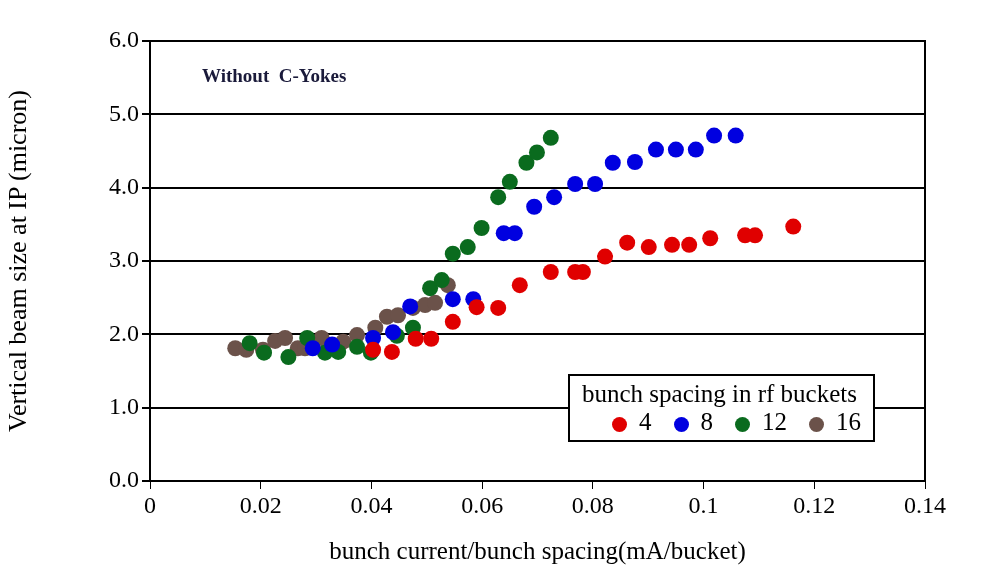 The image size is (1005, 567). I want to click on y-tick-label: 3.0, so click(124, 259).